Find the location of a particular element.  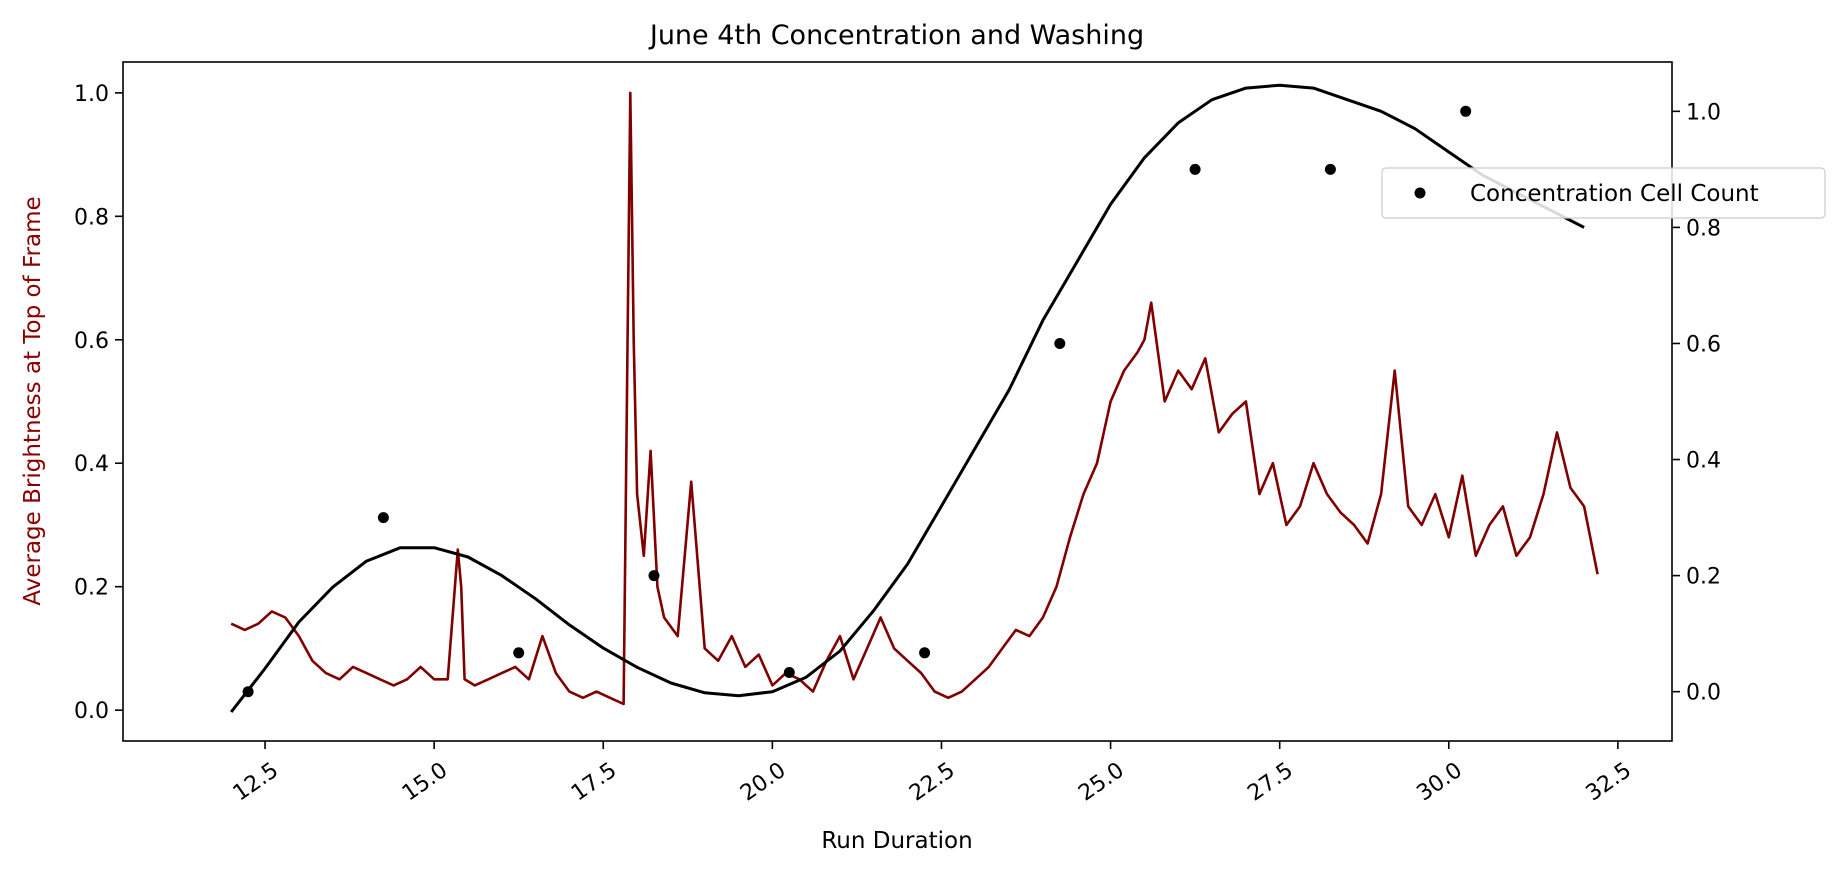

y-right-tick-label: 0.0 is located at coordinates (1703, 693).